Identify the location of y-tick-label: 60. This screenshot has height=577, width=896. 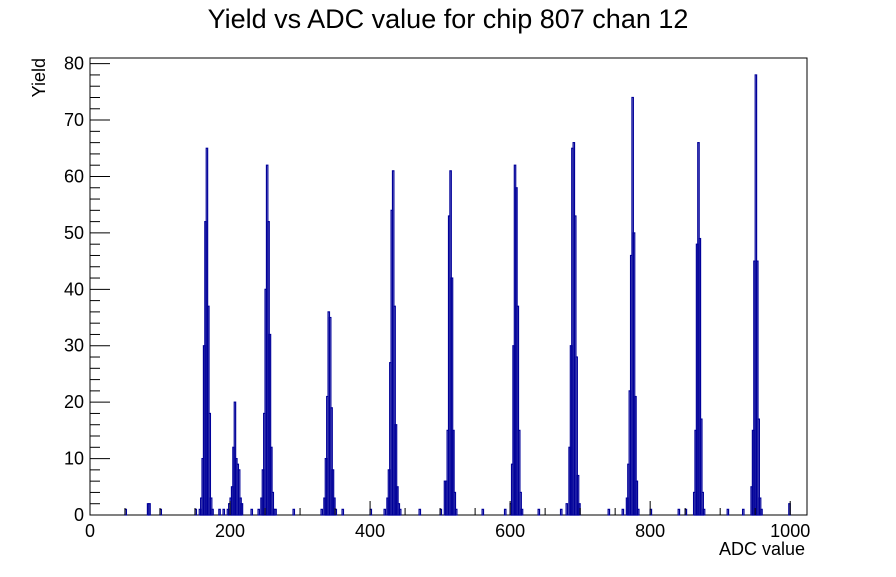
(74, 176).